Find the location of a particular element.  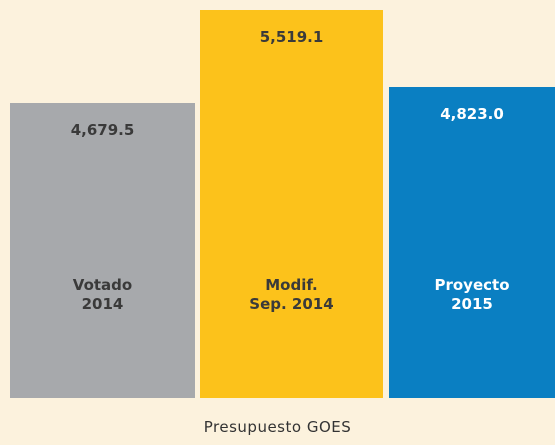

category-label: Proyecto 2015 is located at coordinates (472, 294).